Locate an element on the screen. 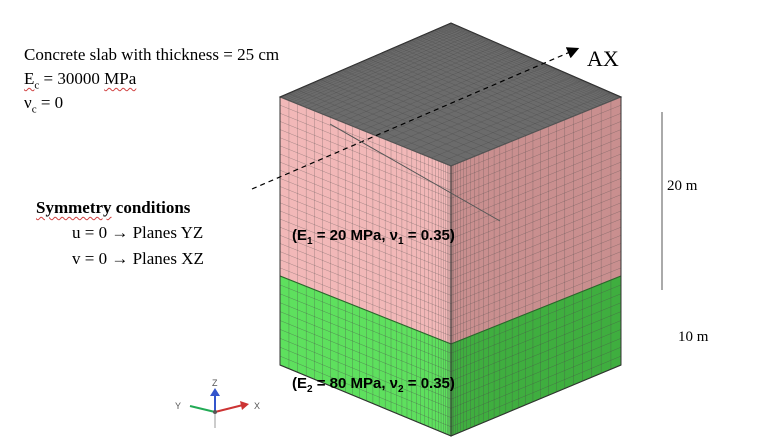 The width and height of the screenshot is (771, 440). leader-line is located at coordinates (415, 172).